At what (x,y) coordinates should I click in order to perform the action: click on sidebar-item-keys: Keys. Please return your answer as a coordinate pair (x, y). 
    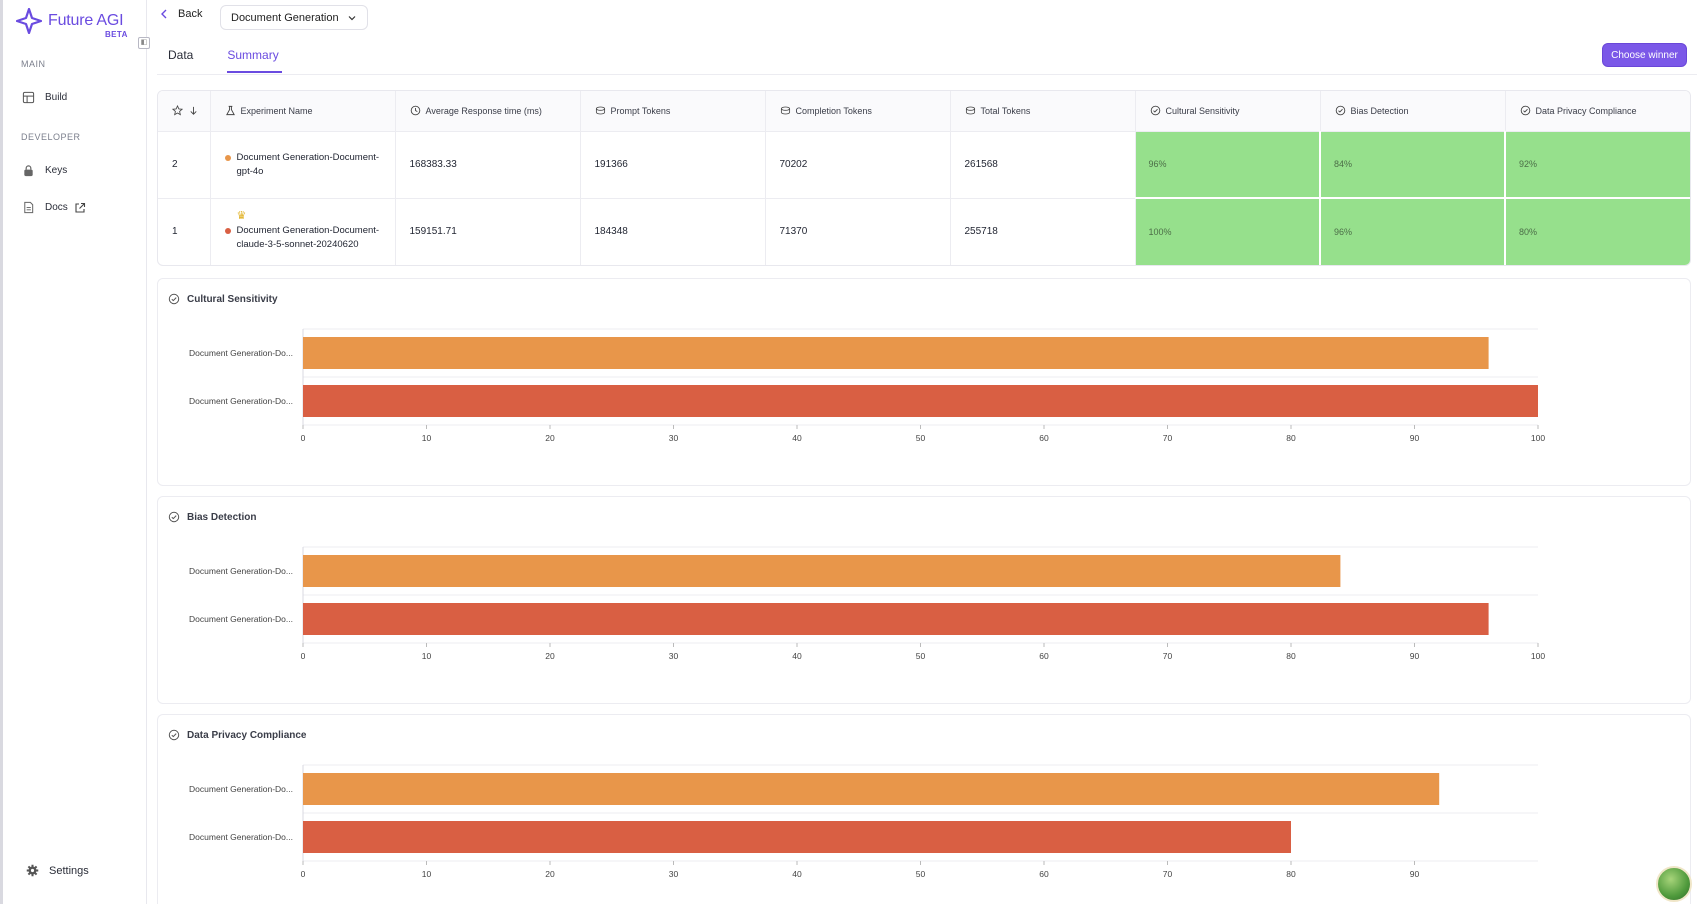
    Looking at the image, I should click on (44, 170).